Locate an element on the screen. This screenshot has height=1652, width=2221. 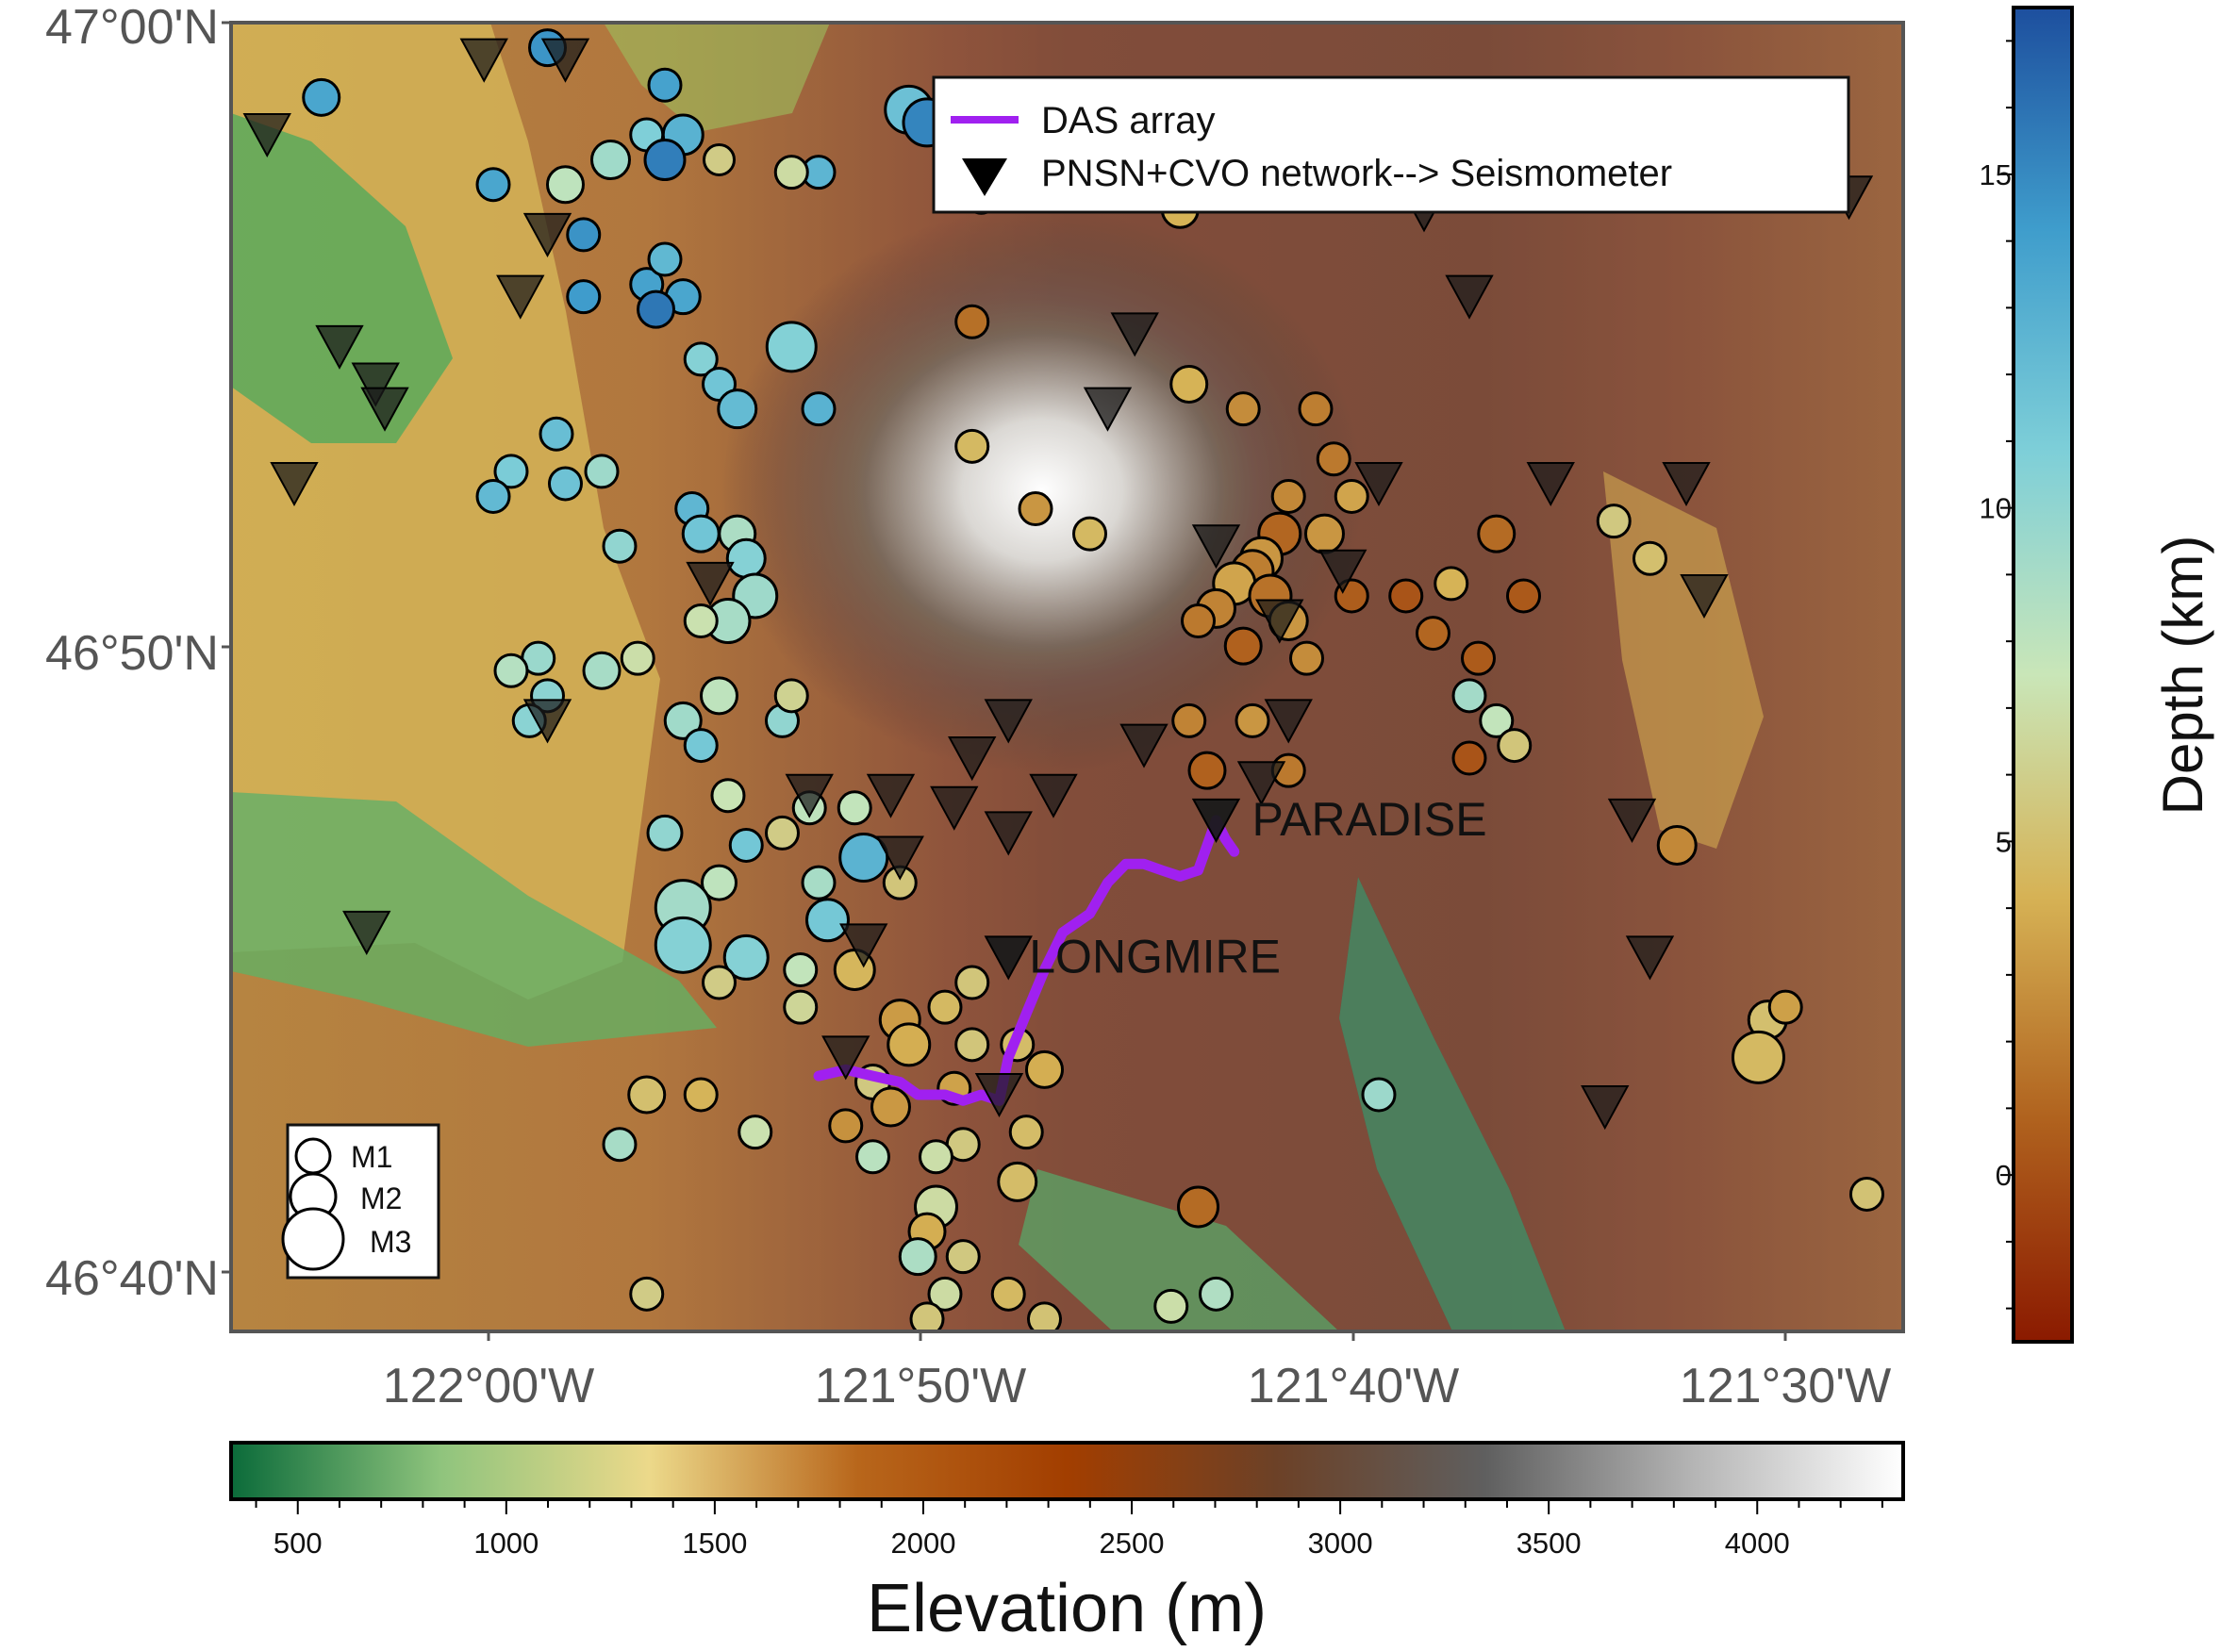
m1-symbol is located at coordinates (313, 1156).